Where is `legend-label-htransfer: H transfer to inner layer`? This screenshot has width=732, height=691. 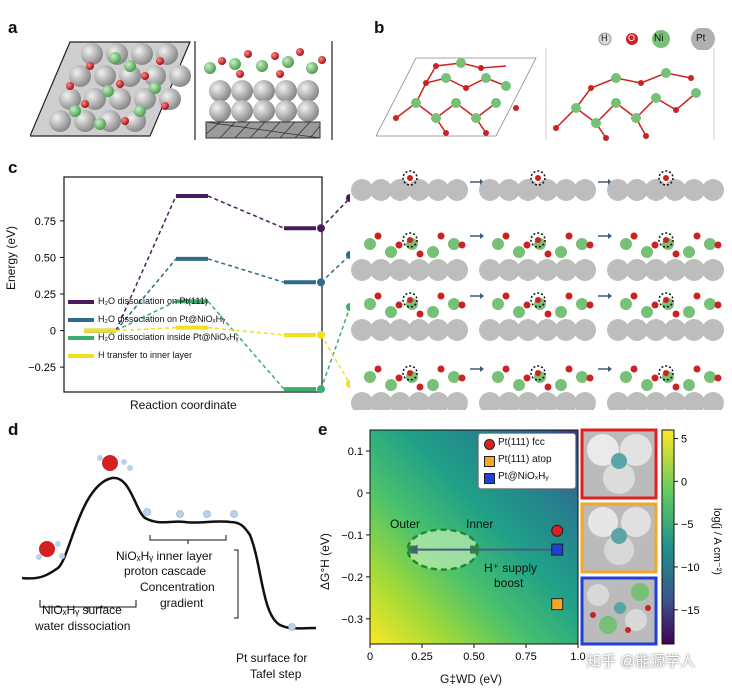 legend-label-htransfer: H transfer to inner layer is located at coordinates (145, 355).